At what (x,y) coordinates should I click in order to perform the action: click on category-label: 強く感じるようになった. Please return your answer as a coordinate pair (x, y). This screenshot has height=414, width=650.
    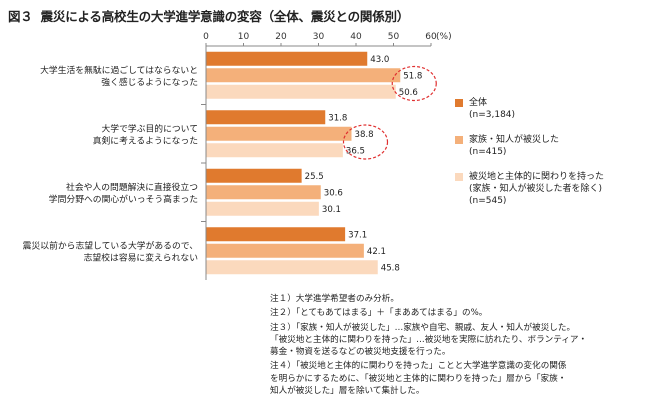
    Looking at the image, I should click on (149, 82).